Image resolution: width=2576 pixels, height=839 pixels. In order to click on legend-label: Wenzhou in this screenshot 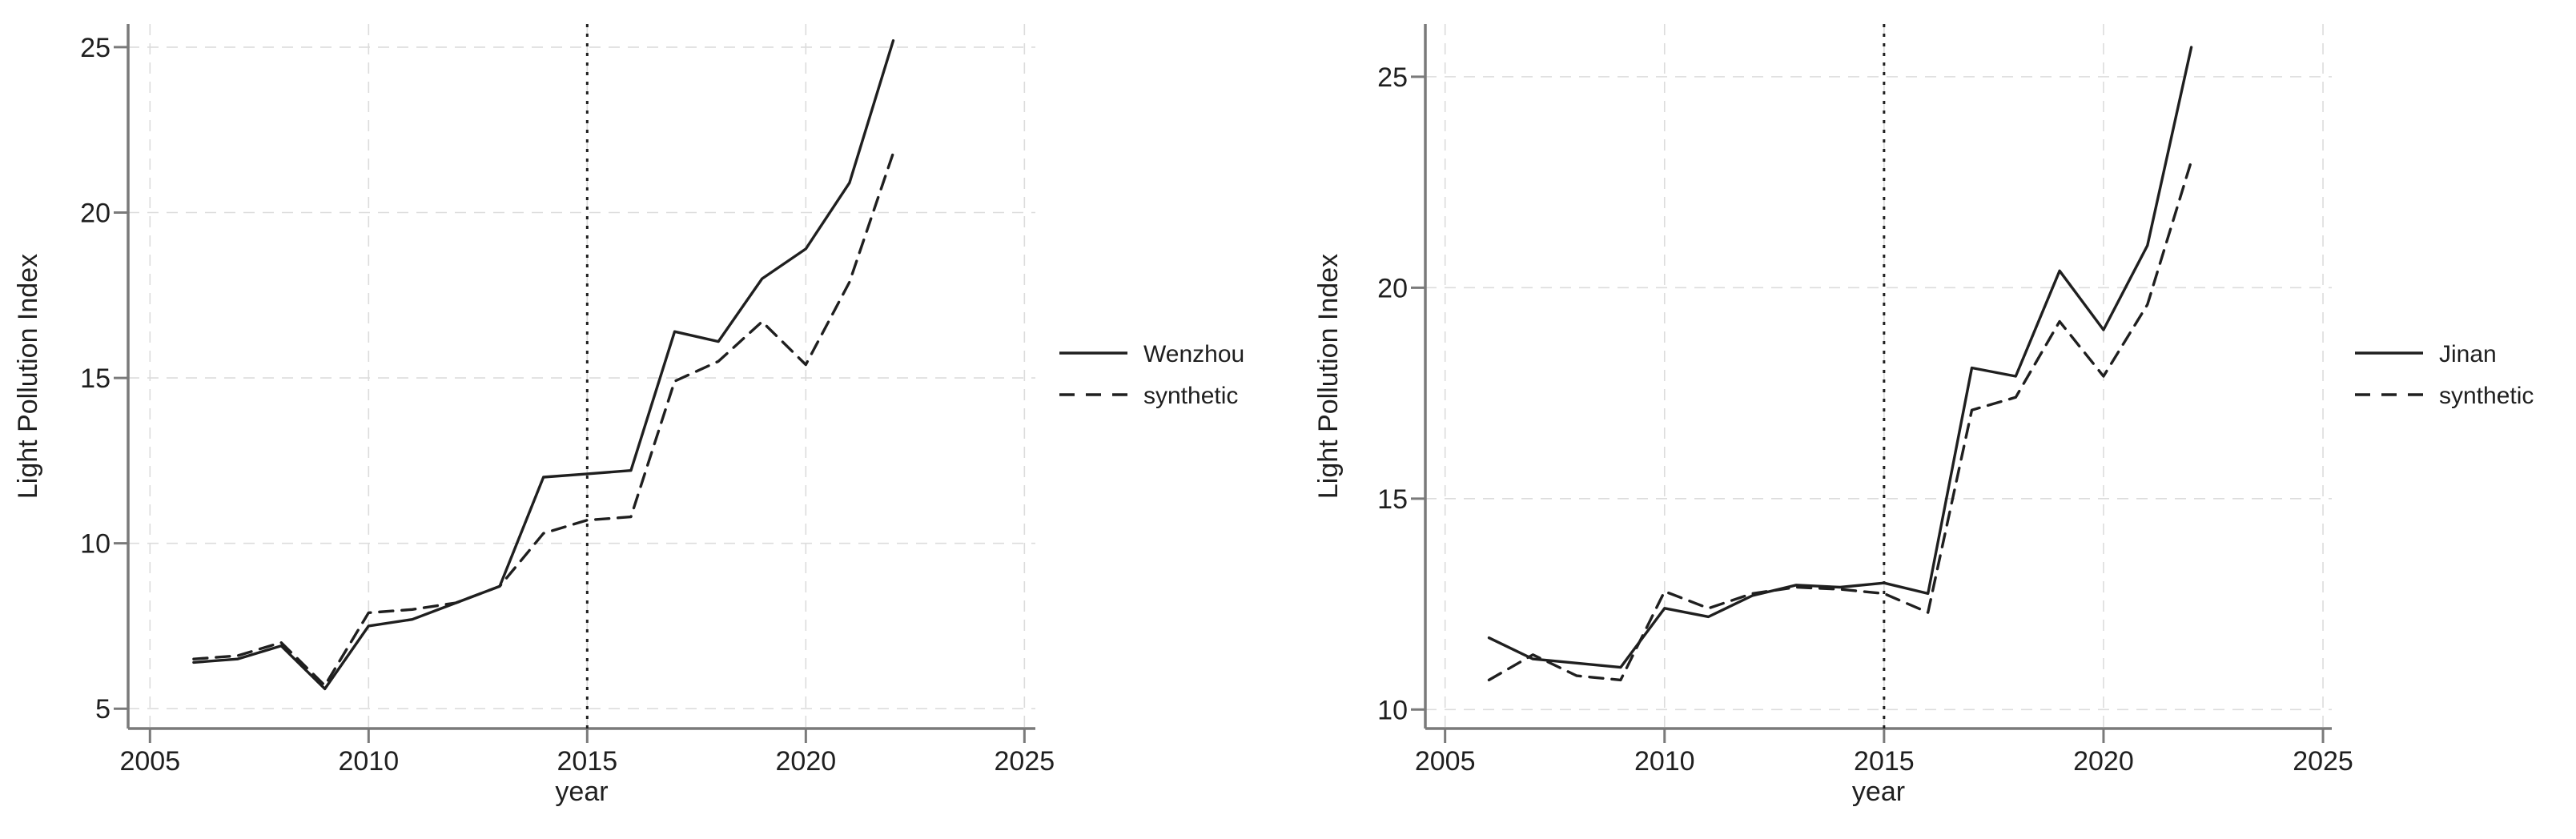, I will do `click(1193, 354)`.